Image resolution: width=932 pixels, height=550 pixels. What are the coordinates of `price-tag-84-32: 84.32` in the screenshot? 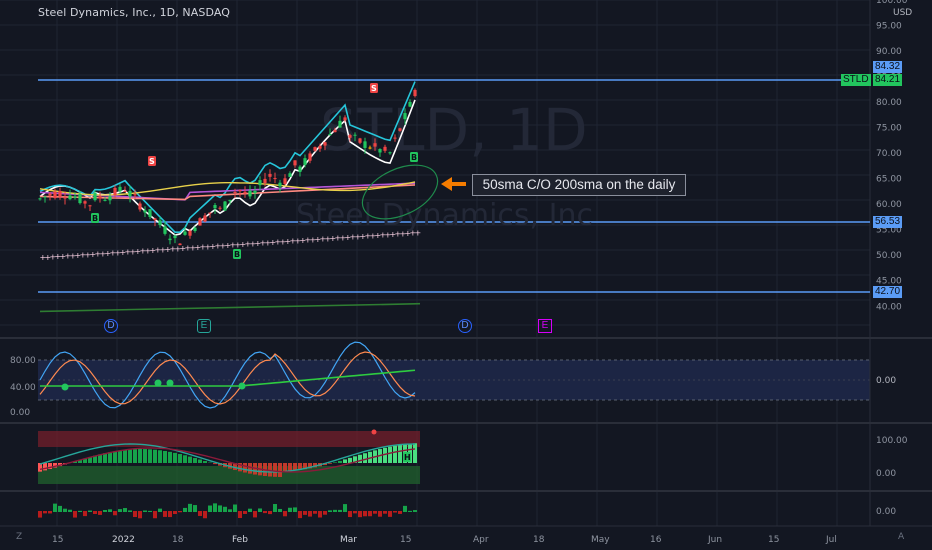 It's located at (888, 67).